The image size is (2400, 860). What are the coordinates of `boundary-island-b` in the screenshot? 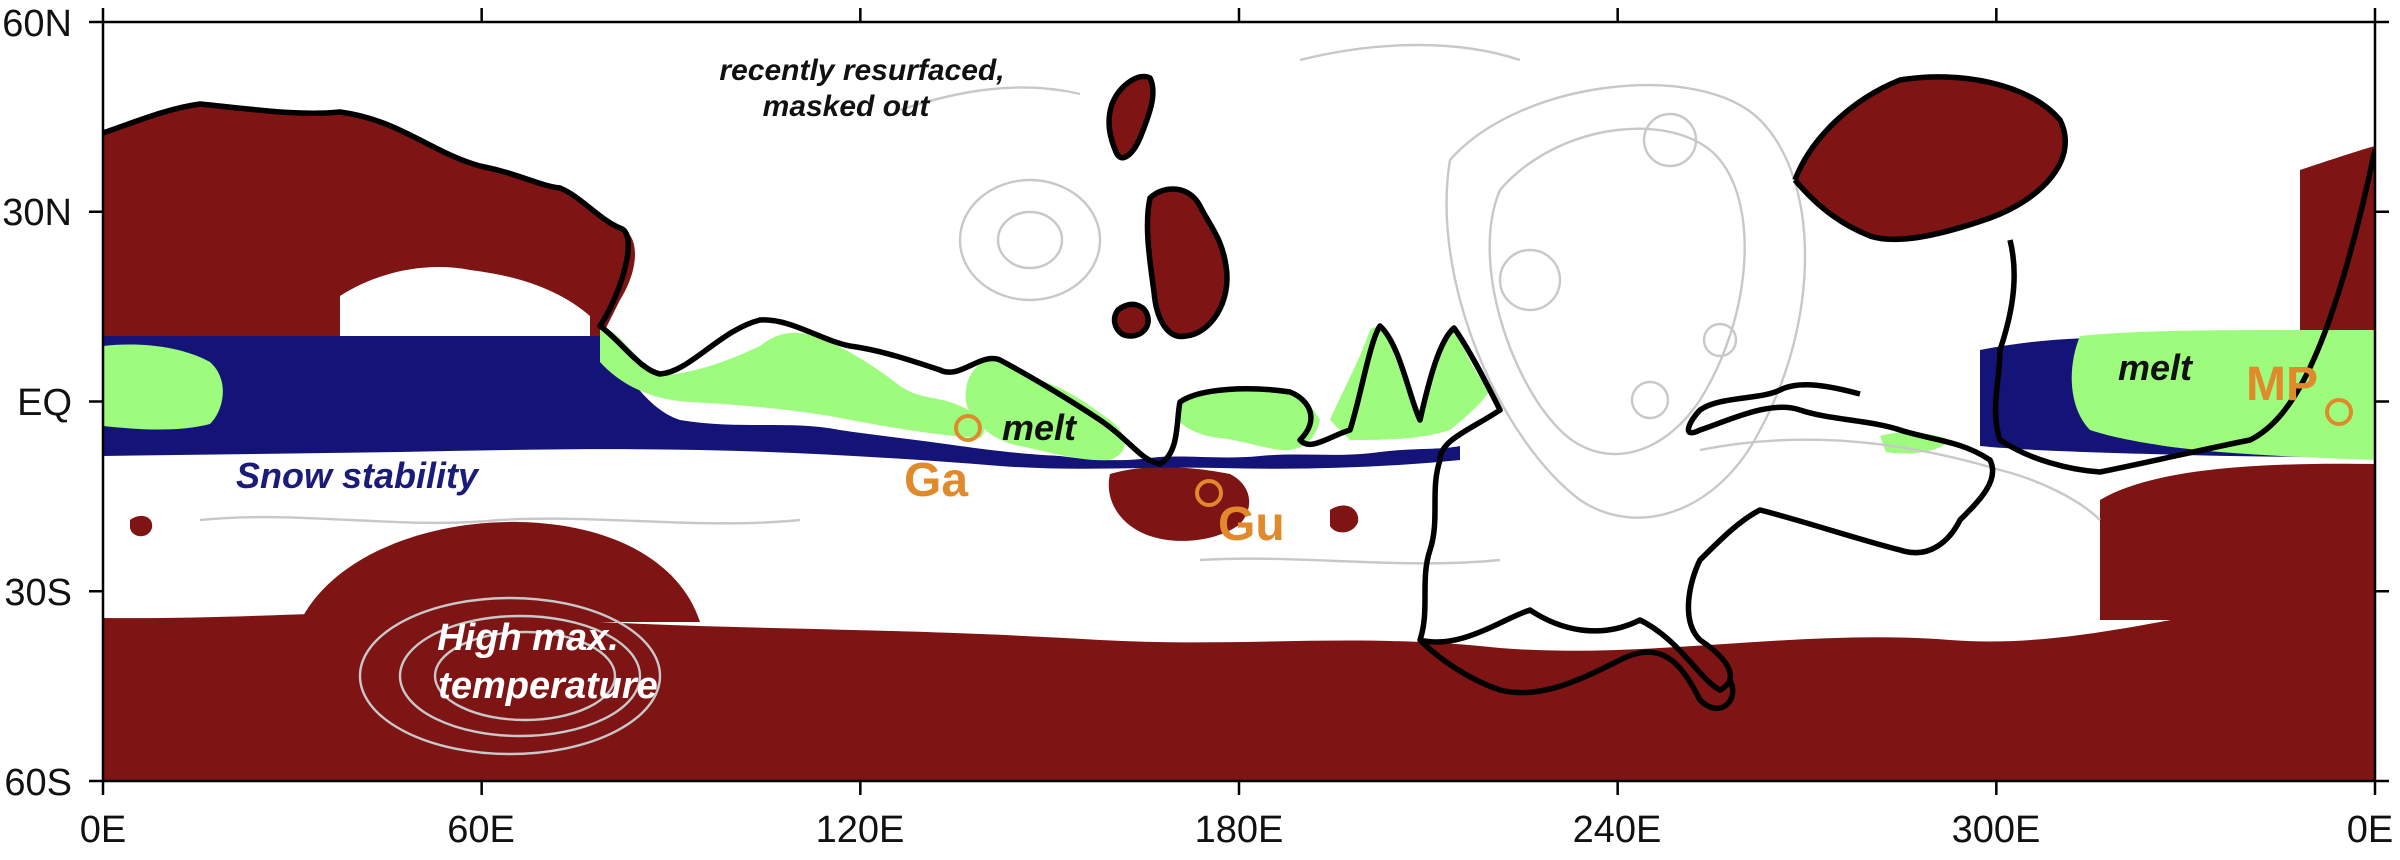 It's located at (1187, 263).